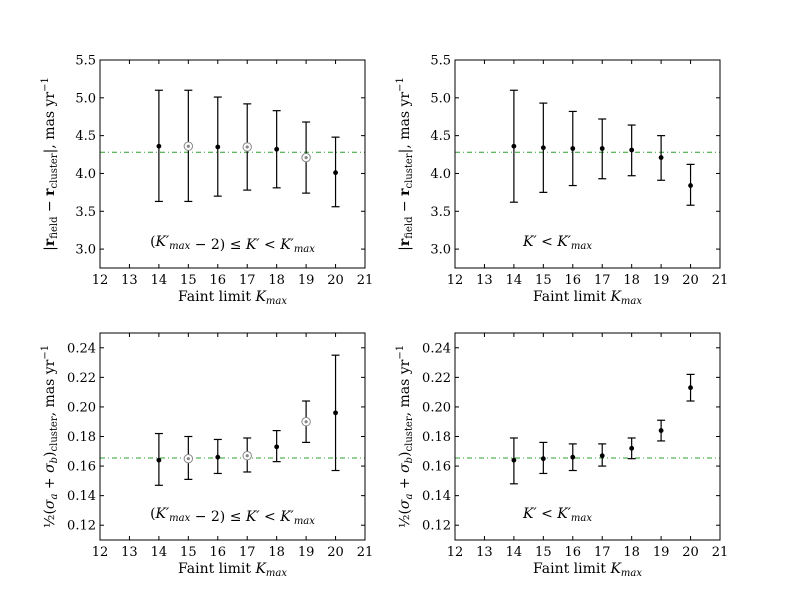  What do you see at coordinates (436, 496) in the screenshot?
I see `y-tick-label: 0.14` at bounding box center [436, 496].